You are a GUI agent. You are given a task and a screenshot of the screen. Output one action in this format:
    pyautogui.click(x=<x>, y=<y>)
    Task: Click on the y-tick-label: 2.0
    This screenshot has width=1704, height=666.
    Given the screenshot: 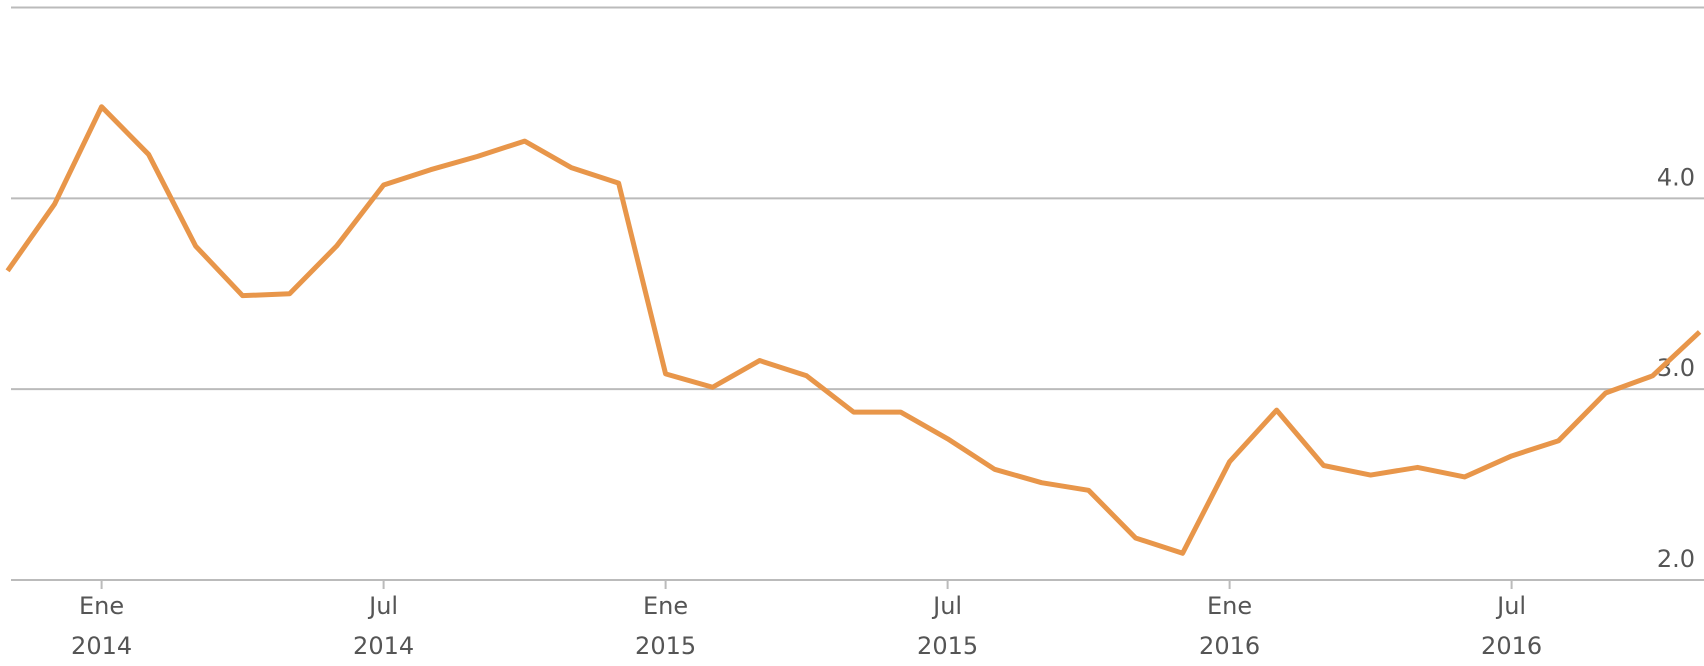 What is the action you would take?
    pyautogui.click(x=1676, y=559)
    